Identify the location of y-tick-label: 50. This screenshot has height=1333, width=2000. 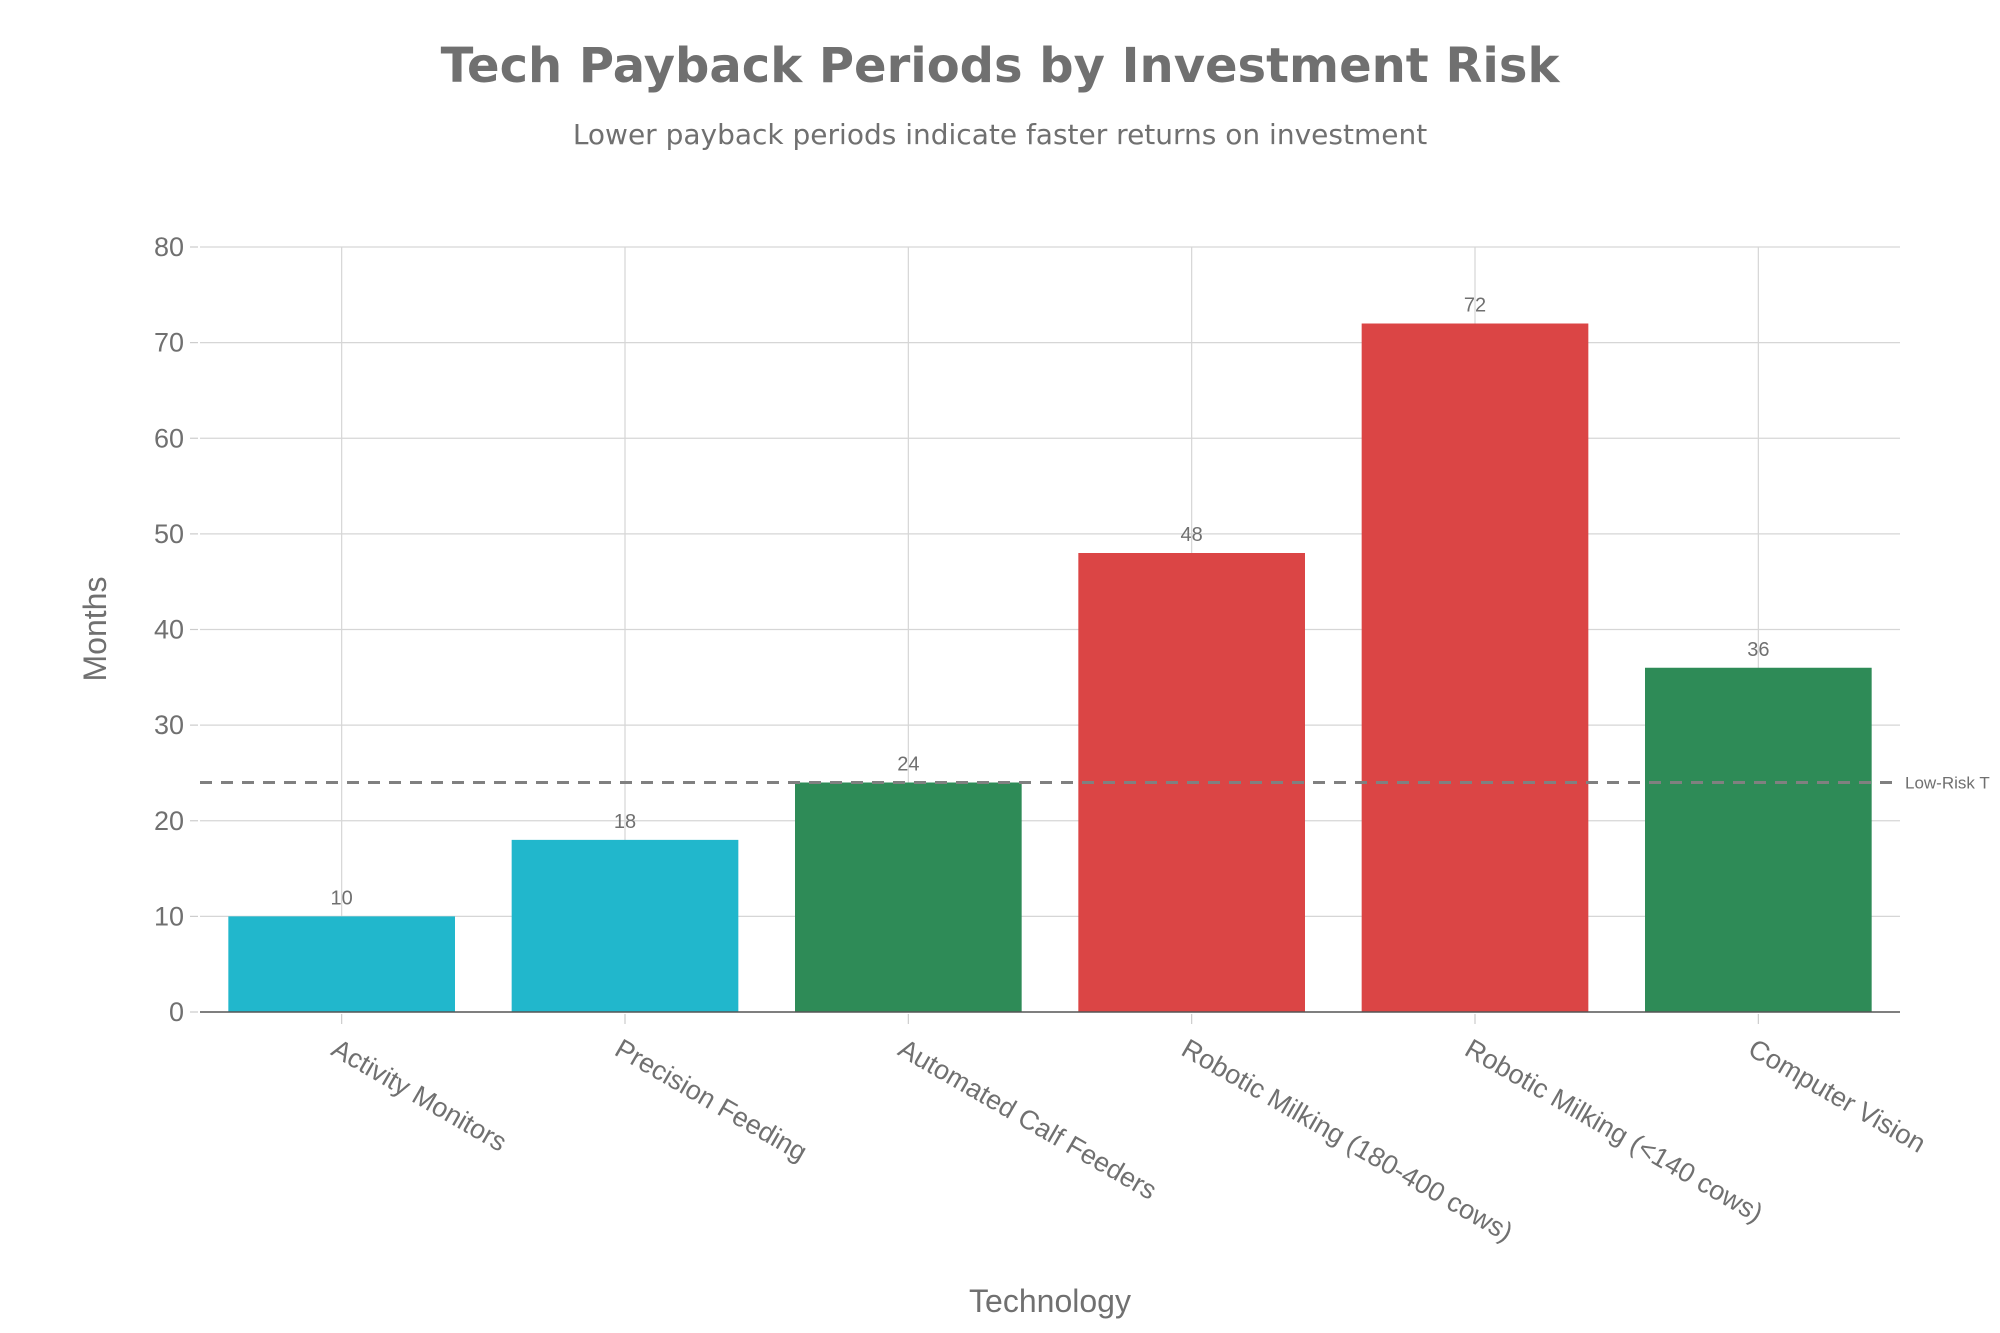
(169, 534).